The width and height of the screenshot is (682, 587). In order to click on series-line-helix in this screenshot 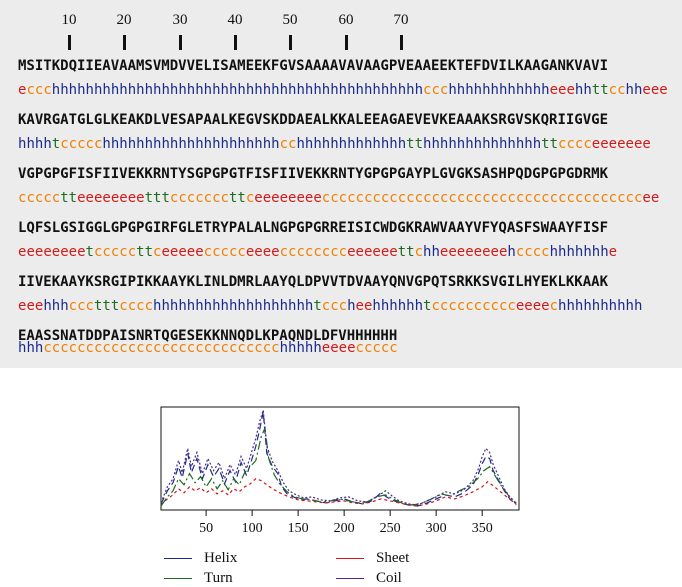, I will do `click(338, 459)`.